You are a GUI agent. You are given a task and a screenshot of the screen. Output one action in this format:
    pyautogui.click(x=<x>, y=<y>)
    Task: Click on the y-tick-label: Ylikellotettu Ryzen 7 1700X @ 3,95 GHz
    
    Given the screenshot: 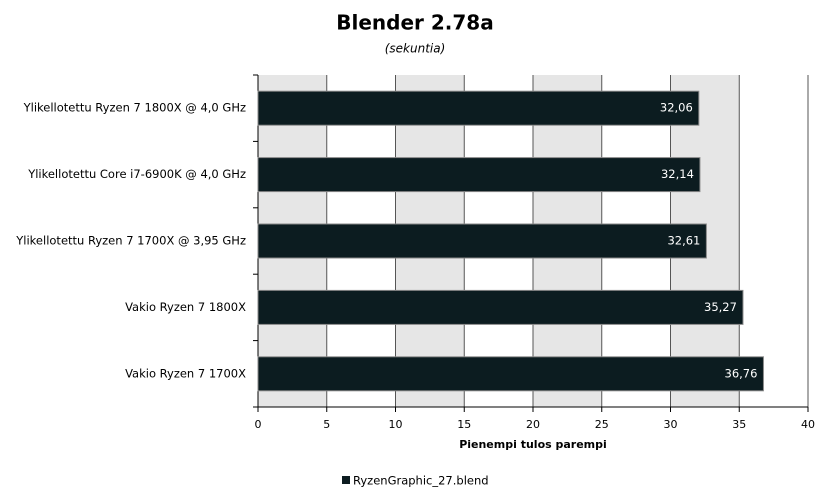 What is the action you would take?
    pyautogui.click(x=130, y=241)
    